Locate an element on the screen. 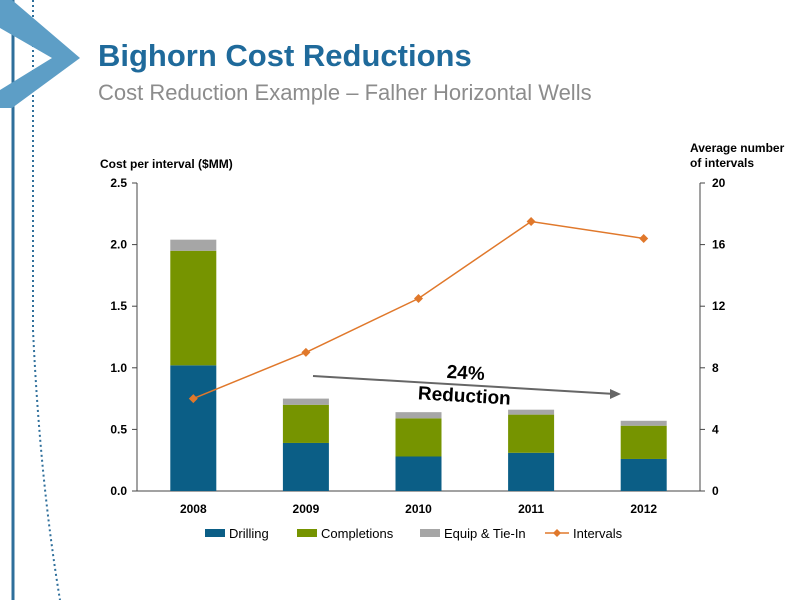  legend-label-intervals: Intervals is located at coordinates (598, 533).